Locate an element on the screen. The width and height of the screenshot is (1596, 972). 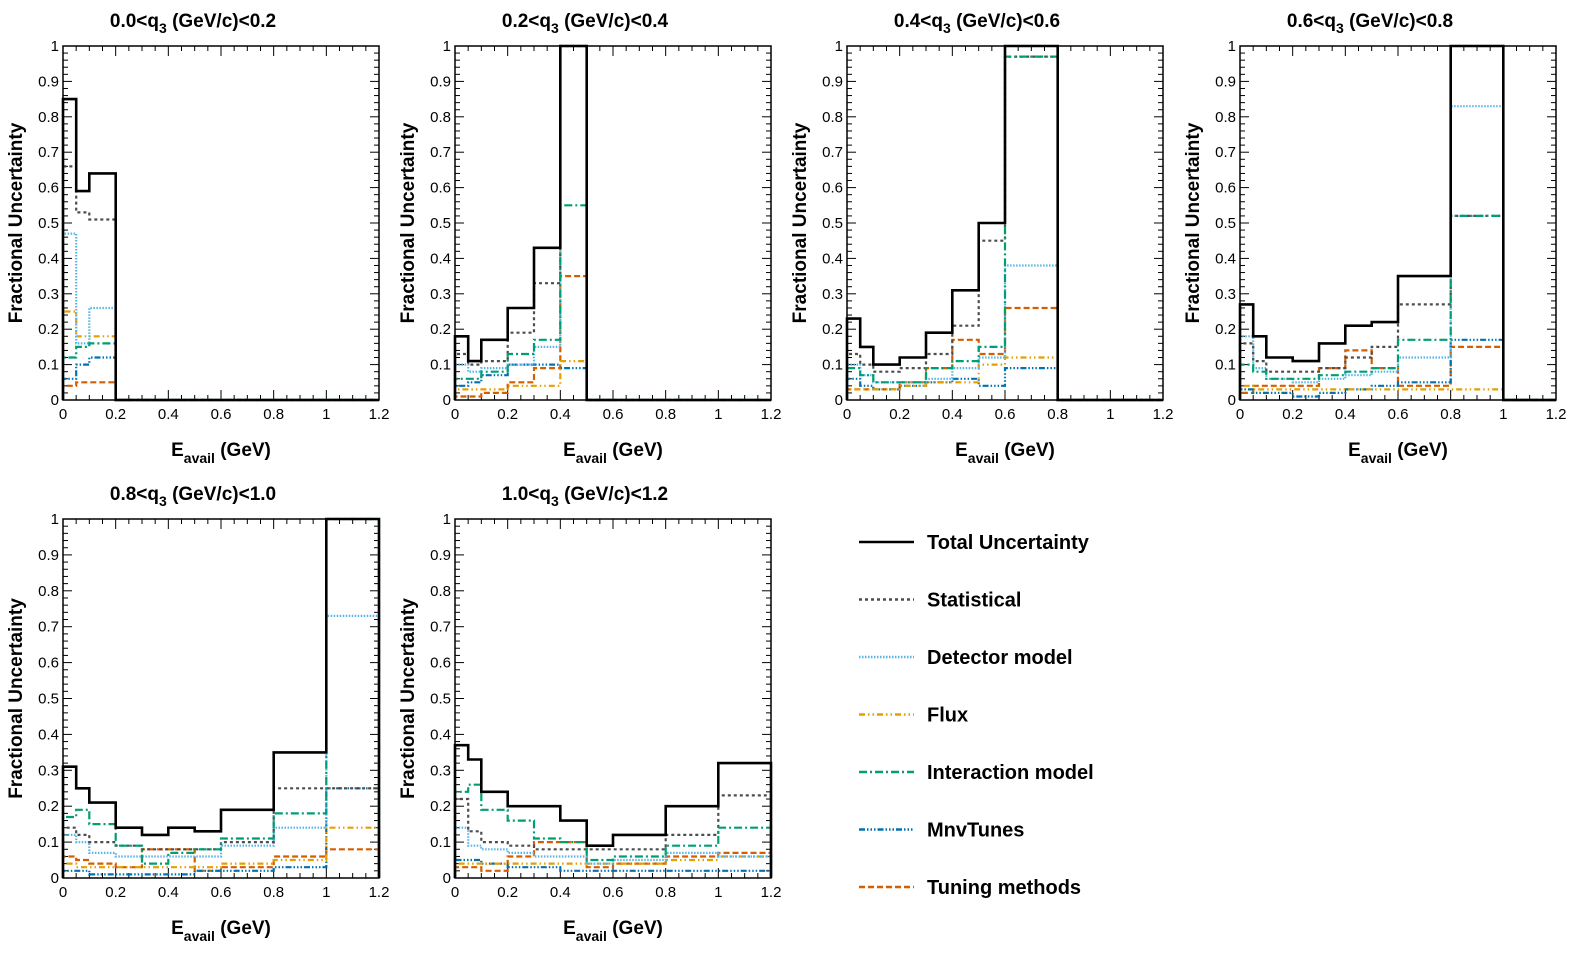
series-flux is located at coordinates (220, 356).